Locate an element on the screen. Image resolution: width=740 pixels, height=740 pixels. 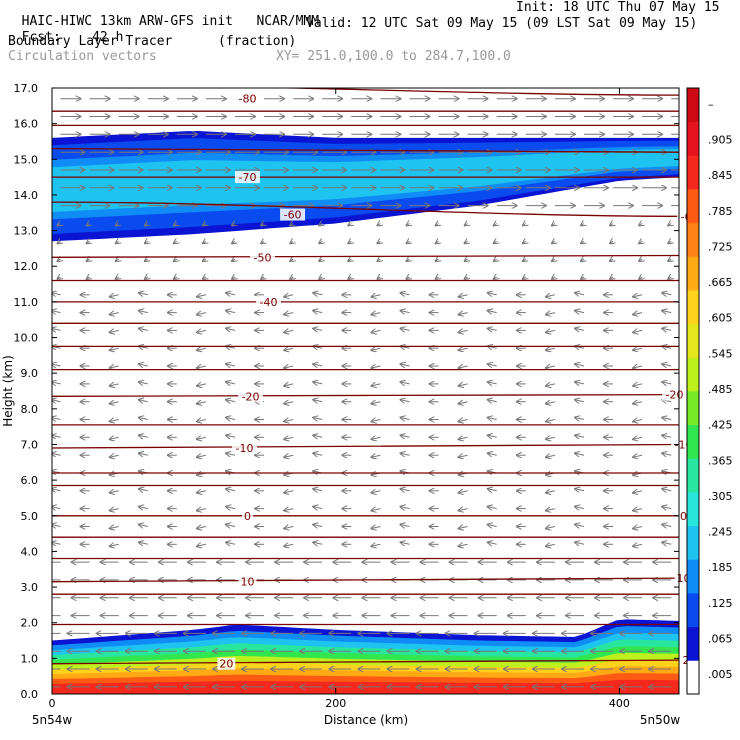
colorbar-label: – is located at coordinates (711, 104).